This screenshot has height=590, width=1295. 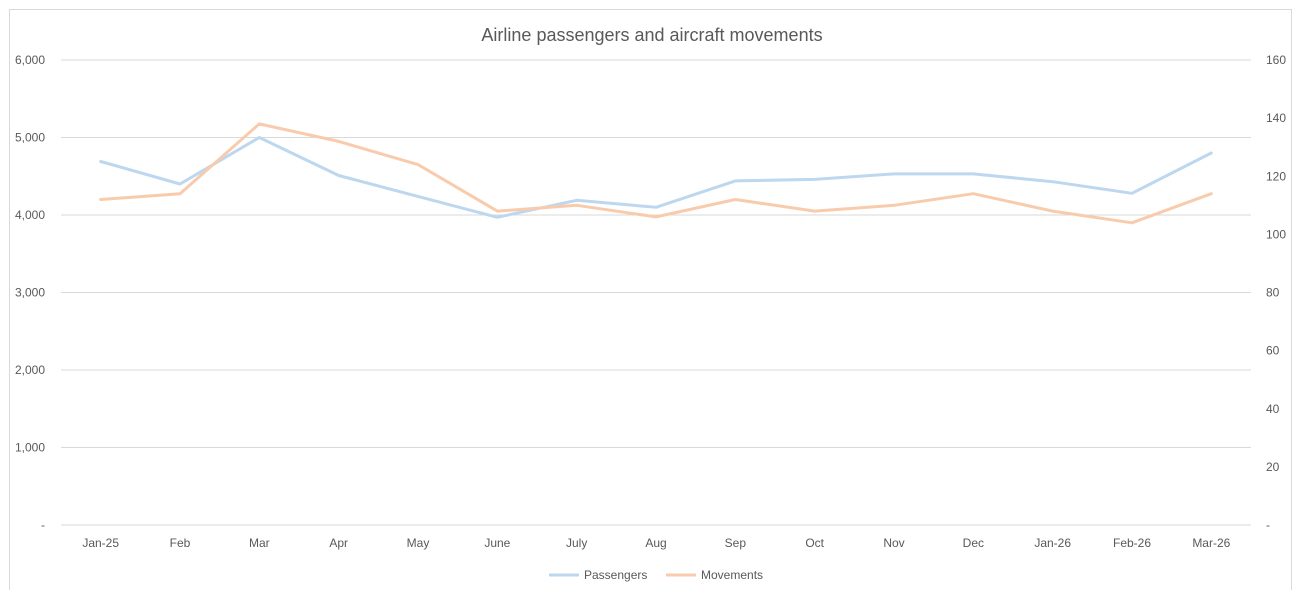 I want to click on y-right-tick-label: 60, so click(x=1273, y=351).